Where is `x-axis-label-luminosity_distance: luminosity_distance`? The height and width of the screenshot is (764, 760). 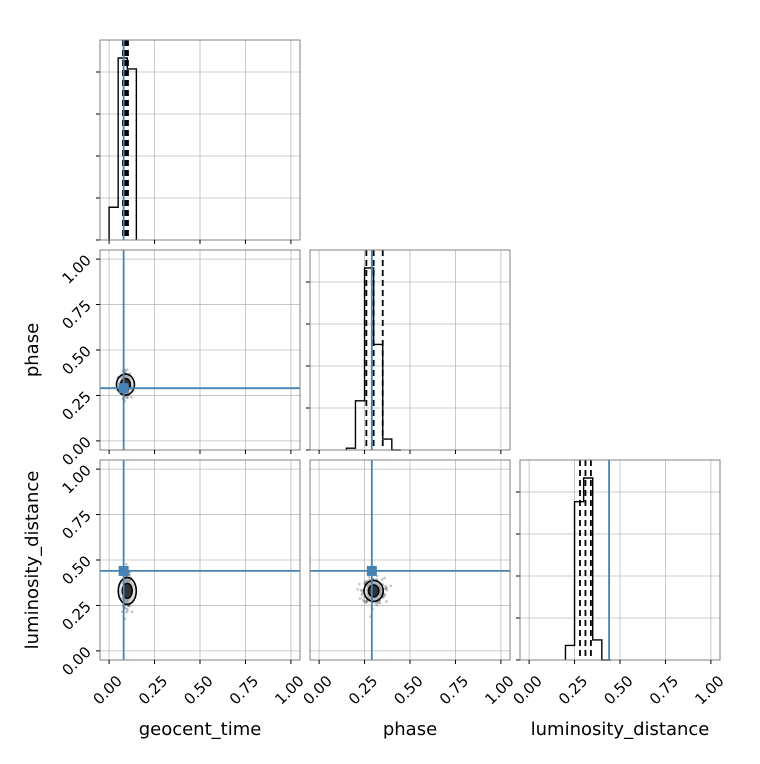
x-axis-label-luminosity_distance: luminosity_distance is located at coordinates (620, 729).